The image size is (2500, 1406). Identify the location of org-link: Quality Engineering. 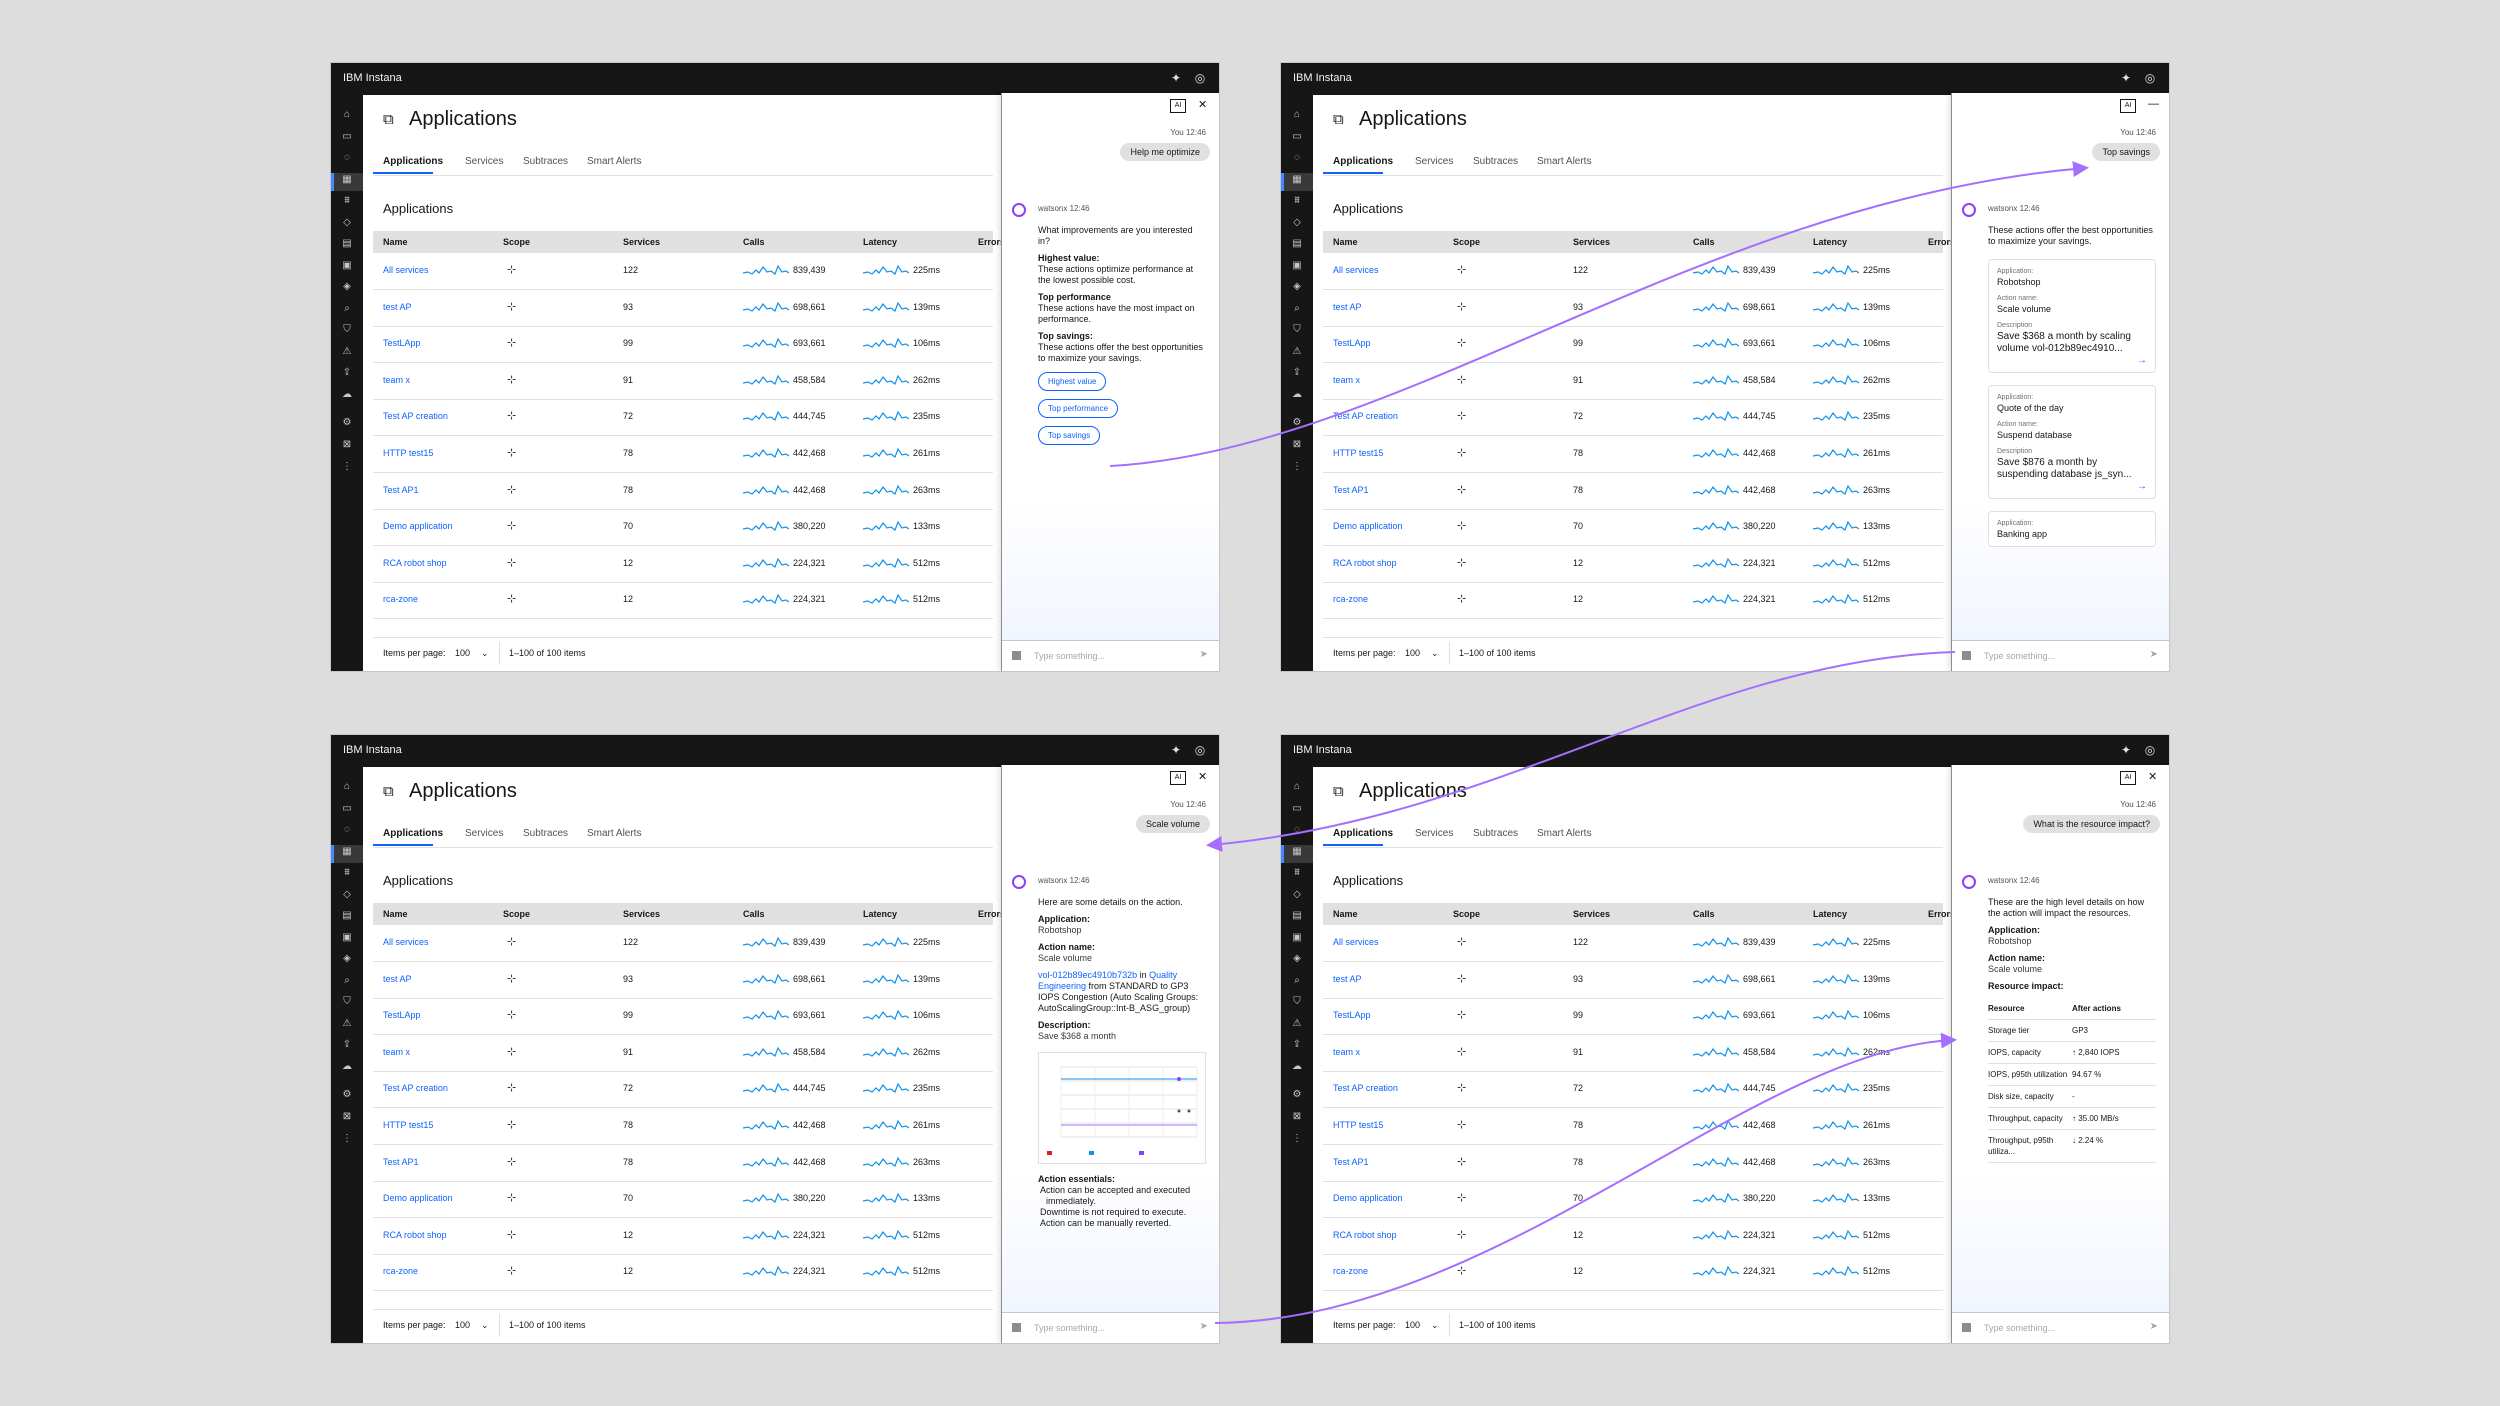
(1108, 980).